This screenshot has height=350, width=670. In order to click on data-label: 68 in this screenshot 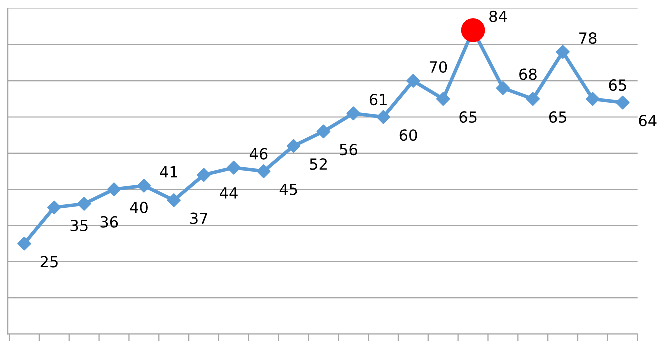, I will do `click(528, 74)`.